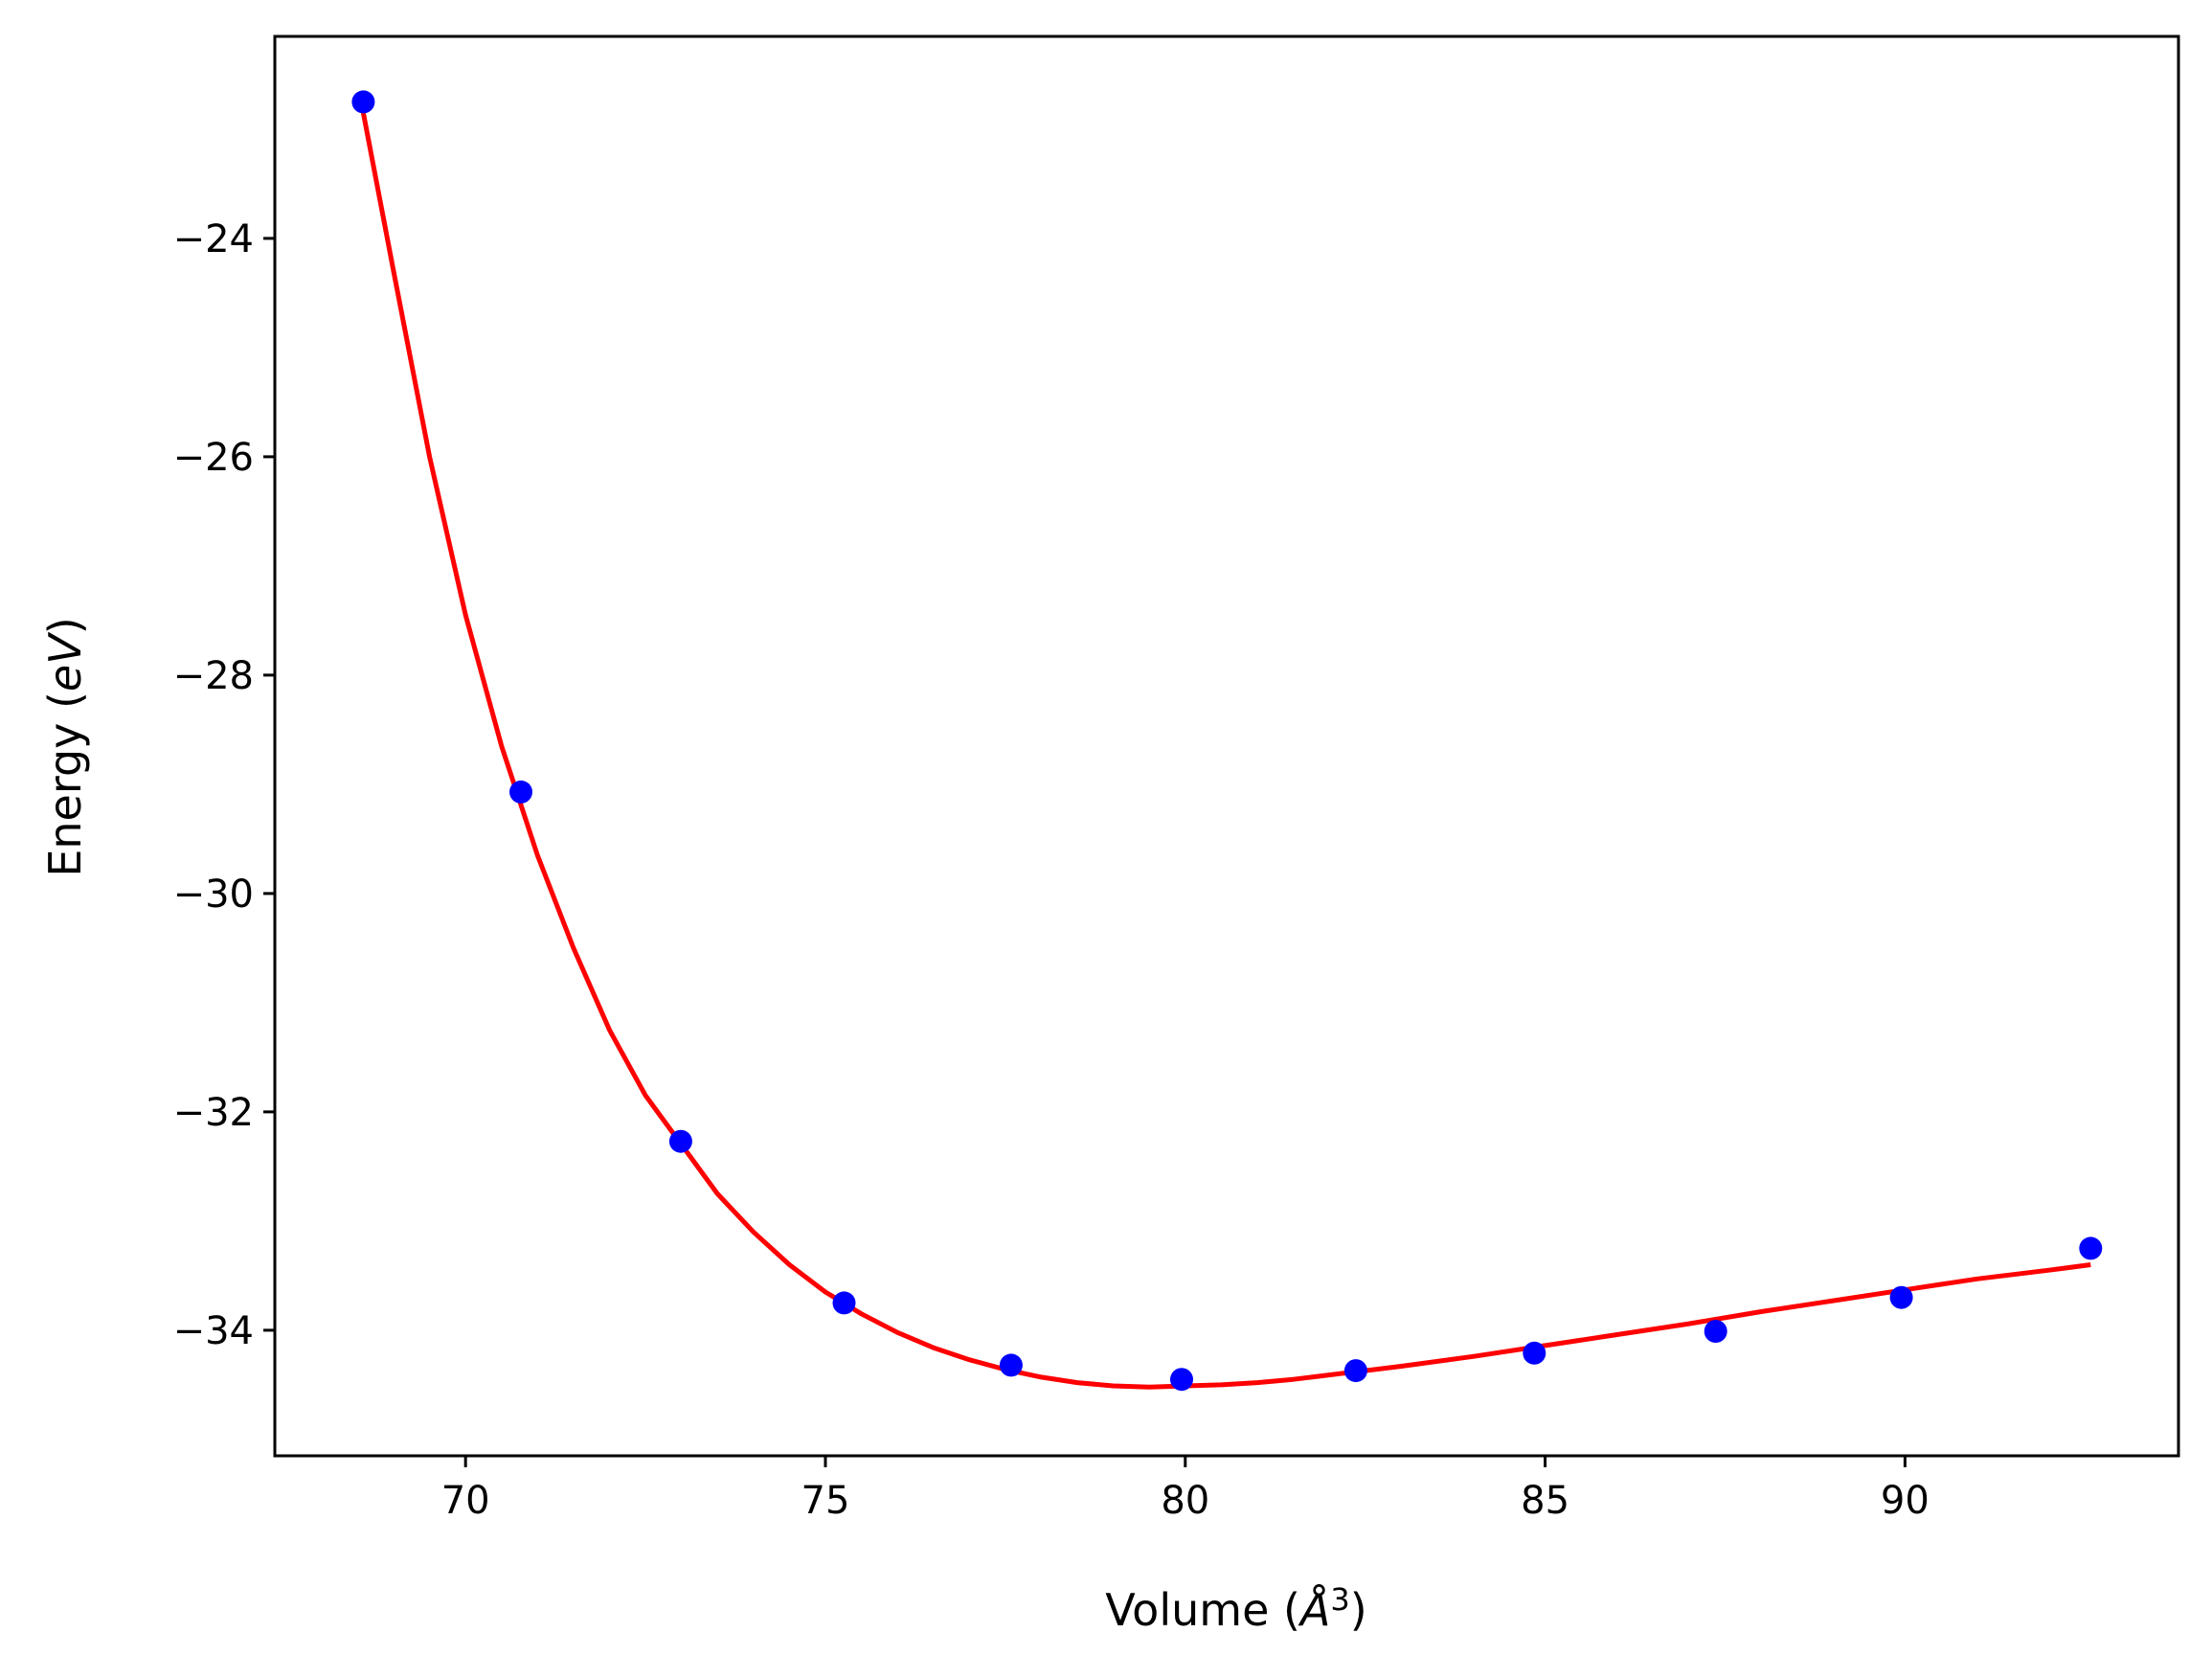  I want to click on y-tick-label: −30, so click(213, 895).